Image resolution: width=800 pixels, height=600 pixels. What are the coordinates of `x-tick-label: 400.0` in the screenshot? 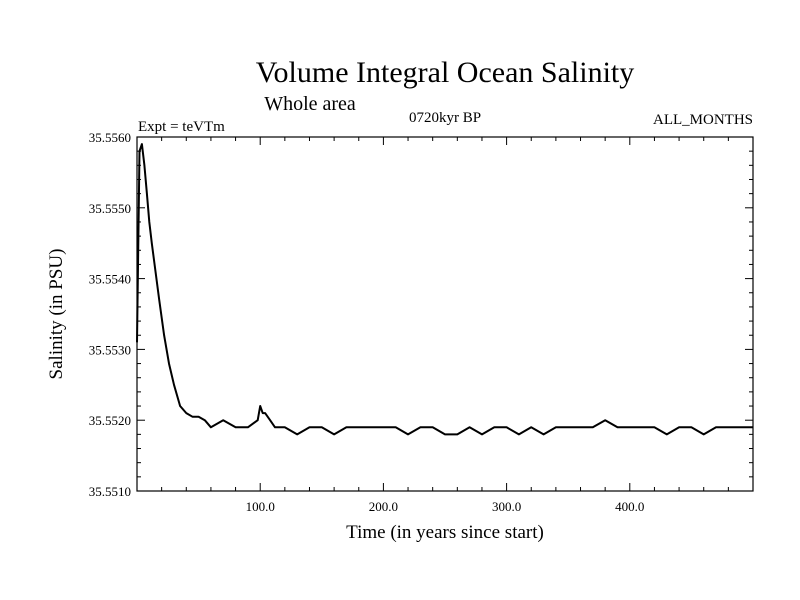 It's located at (629, 506).